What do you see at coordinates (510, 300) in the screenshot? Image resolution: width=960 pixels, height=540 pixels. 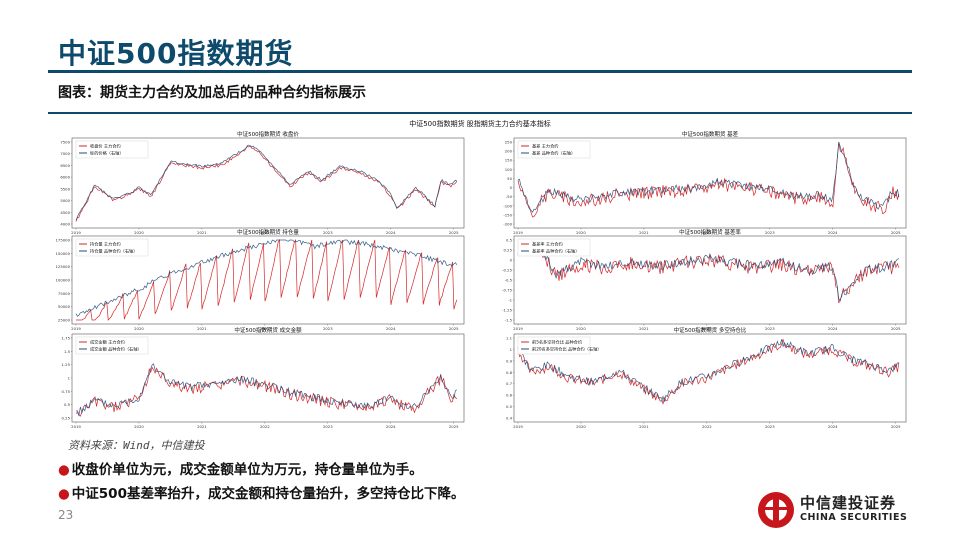 I see `y-tick-label: -1` at bounding box center [510, 300].